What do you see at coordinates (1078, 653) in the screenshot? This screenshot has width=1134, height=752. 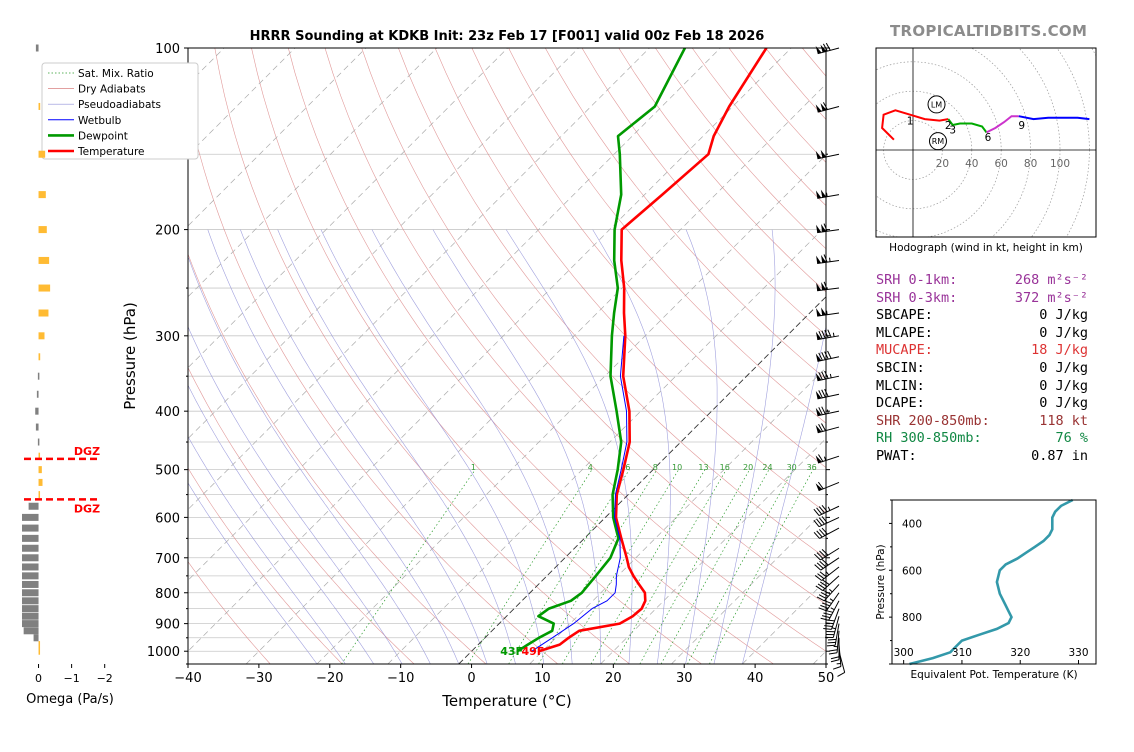 I see `theta-e-x-tick-label: 330` at bounding box center [1078, 653].